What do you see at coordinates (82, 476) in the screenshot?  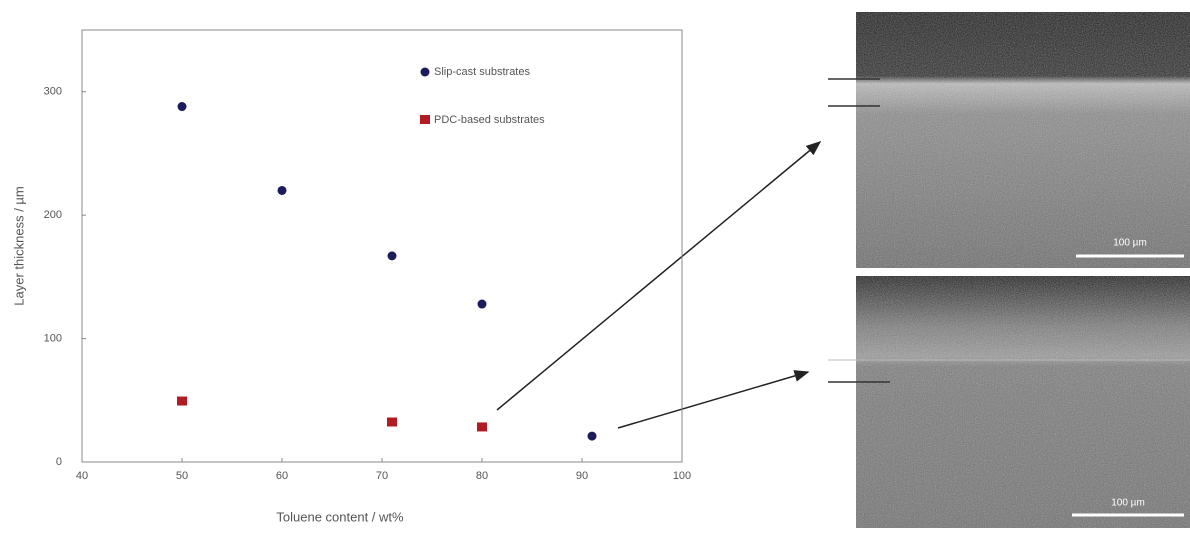 I see `x-tick-label: 40` at bounding box center [82, 476].